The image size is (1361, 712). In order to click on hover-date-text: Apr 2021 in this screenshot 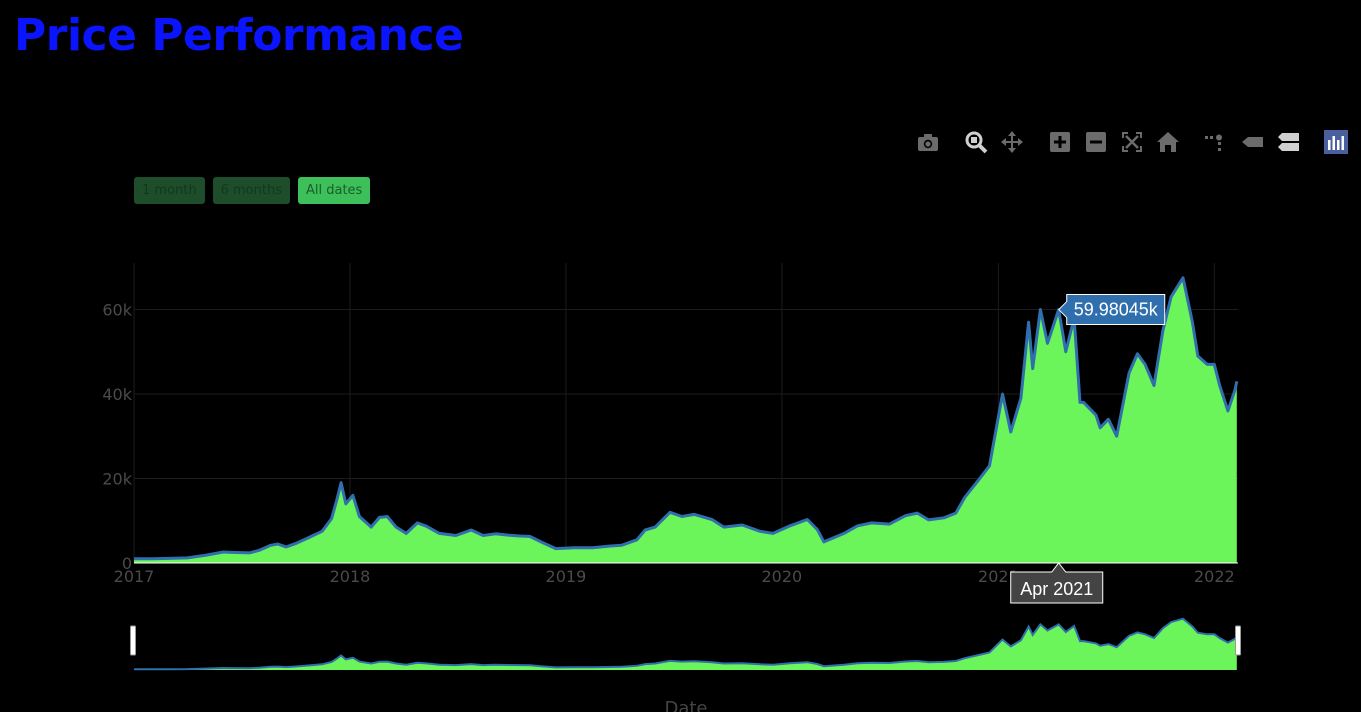, I will do `click(1056, 589)`.